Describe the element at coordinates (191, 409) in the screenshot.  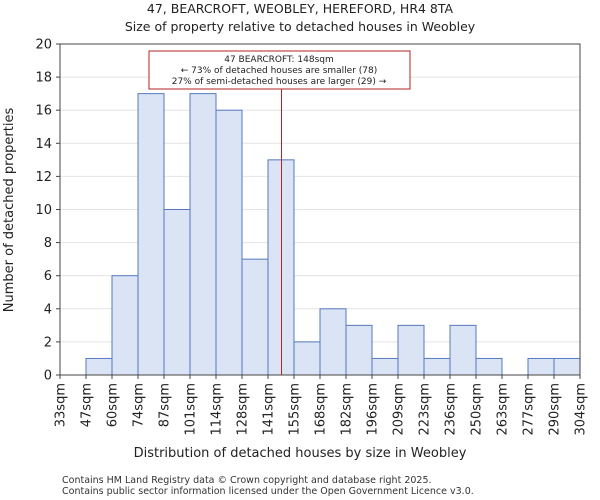
I see `x-tick-label: 101sqm` at that location.